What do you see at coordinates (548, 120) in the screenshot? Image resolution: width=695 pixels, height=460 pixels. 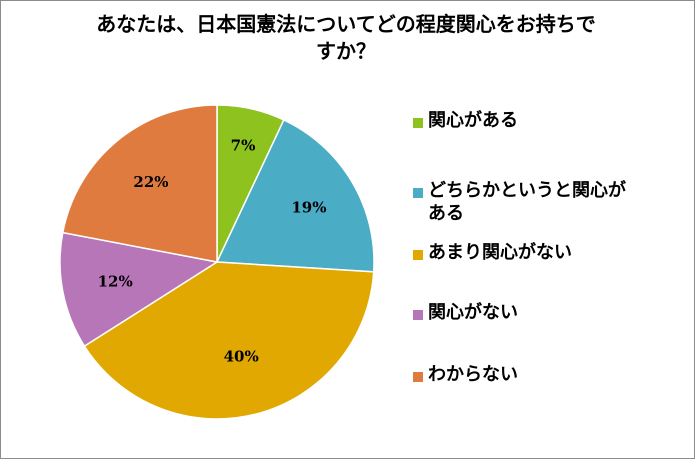 I see `legend-item-interested: 関心がある` at bounding box center [548, 120].